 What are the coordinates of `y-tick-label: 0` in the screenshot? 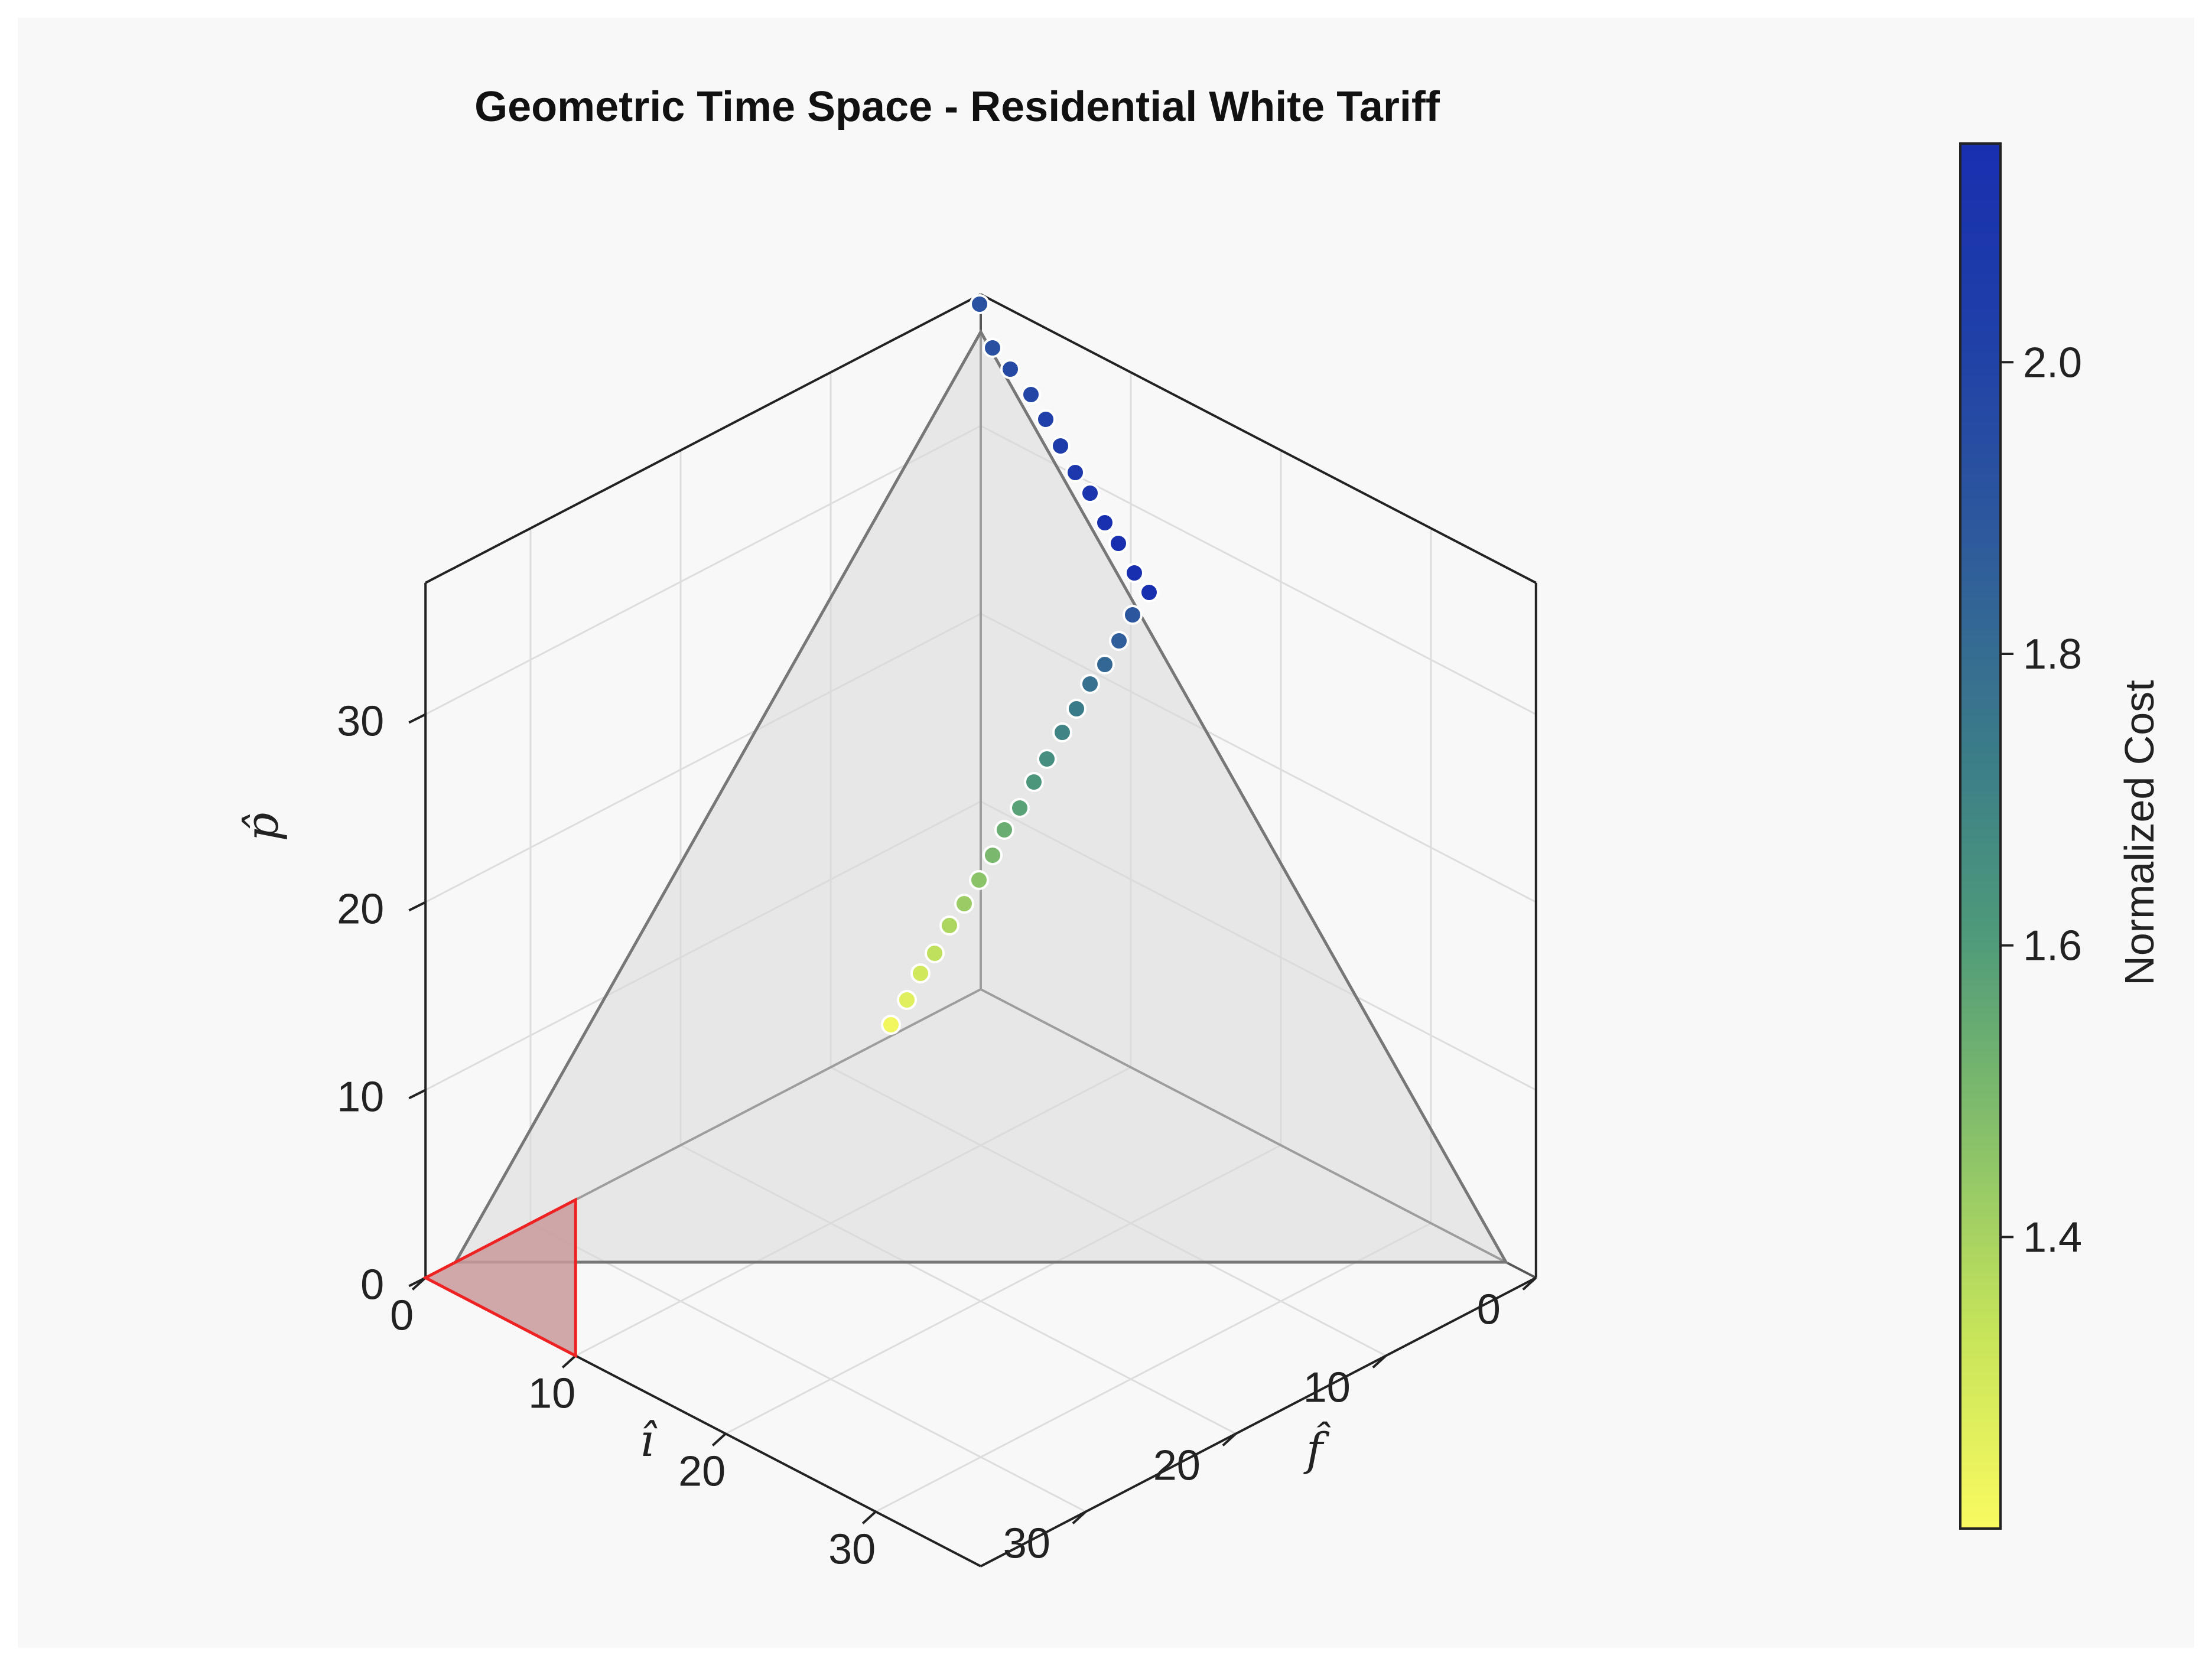 It's located at (402, 1315).